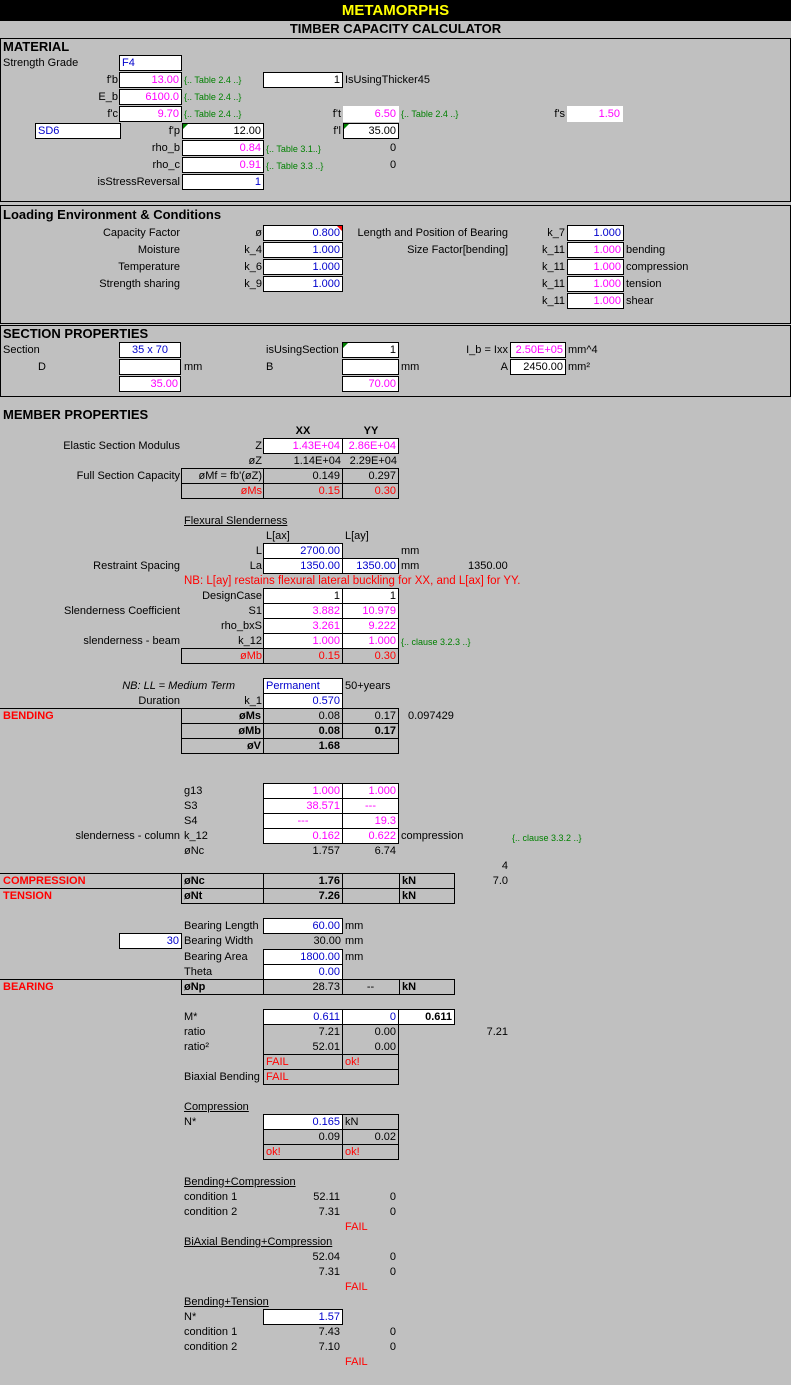 The height and width of the screenshot is (1385, 791). Describe the element at coordinates (487, 350) in the screenshot. I see `ib-label: I_b = Ixx` at that location.